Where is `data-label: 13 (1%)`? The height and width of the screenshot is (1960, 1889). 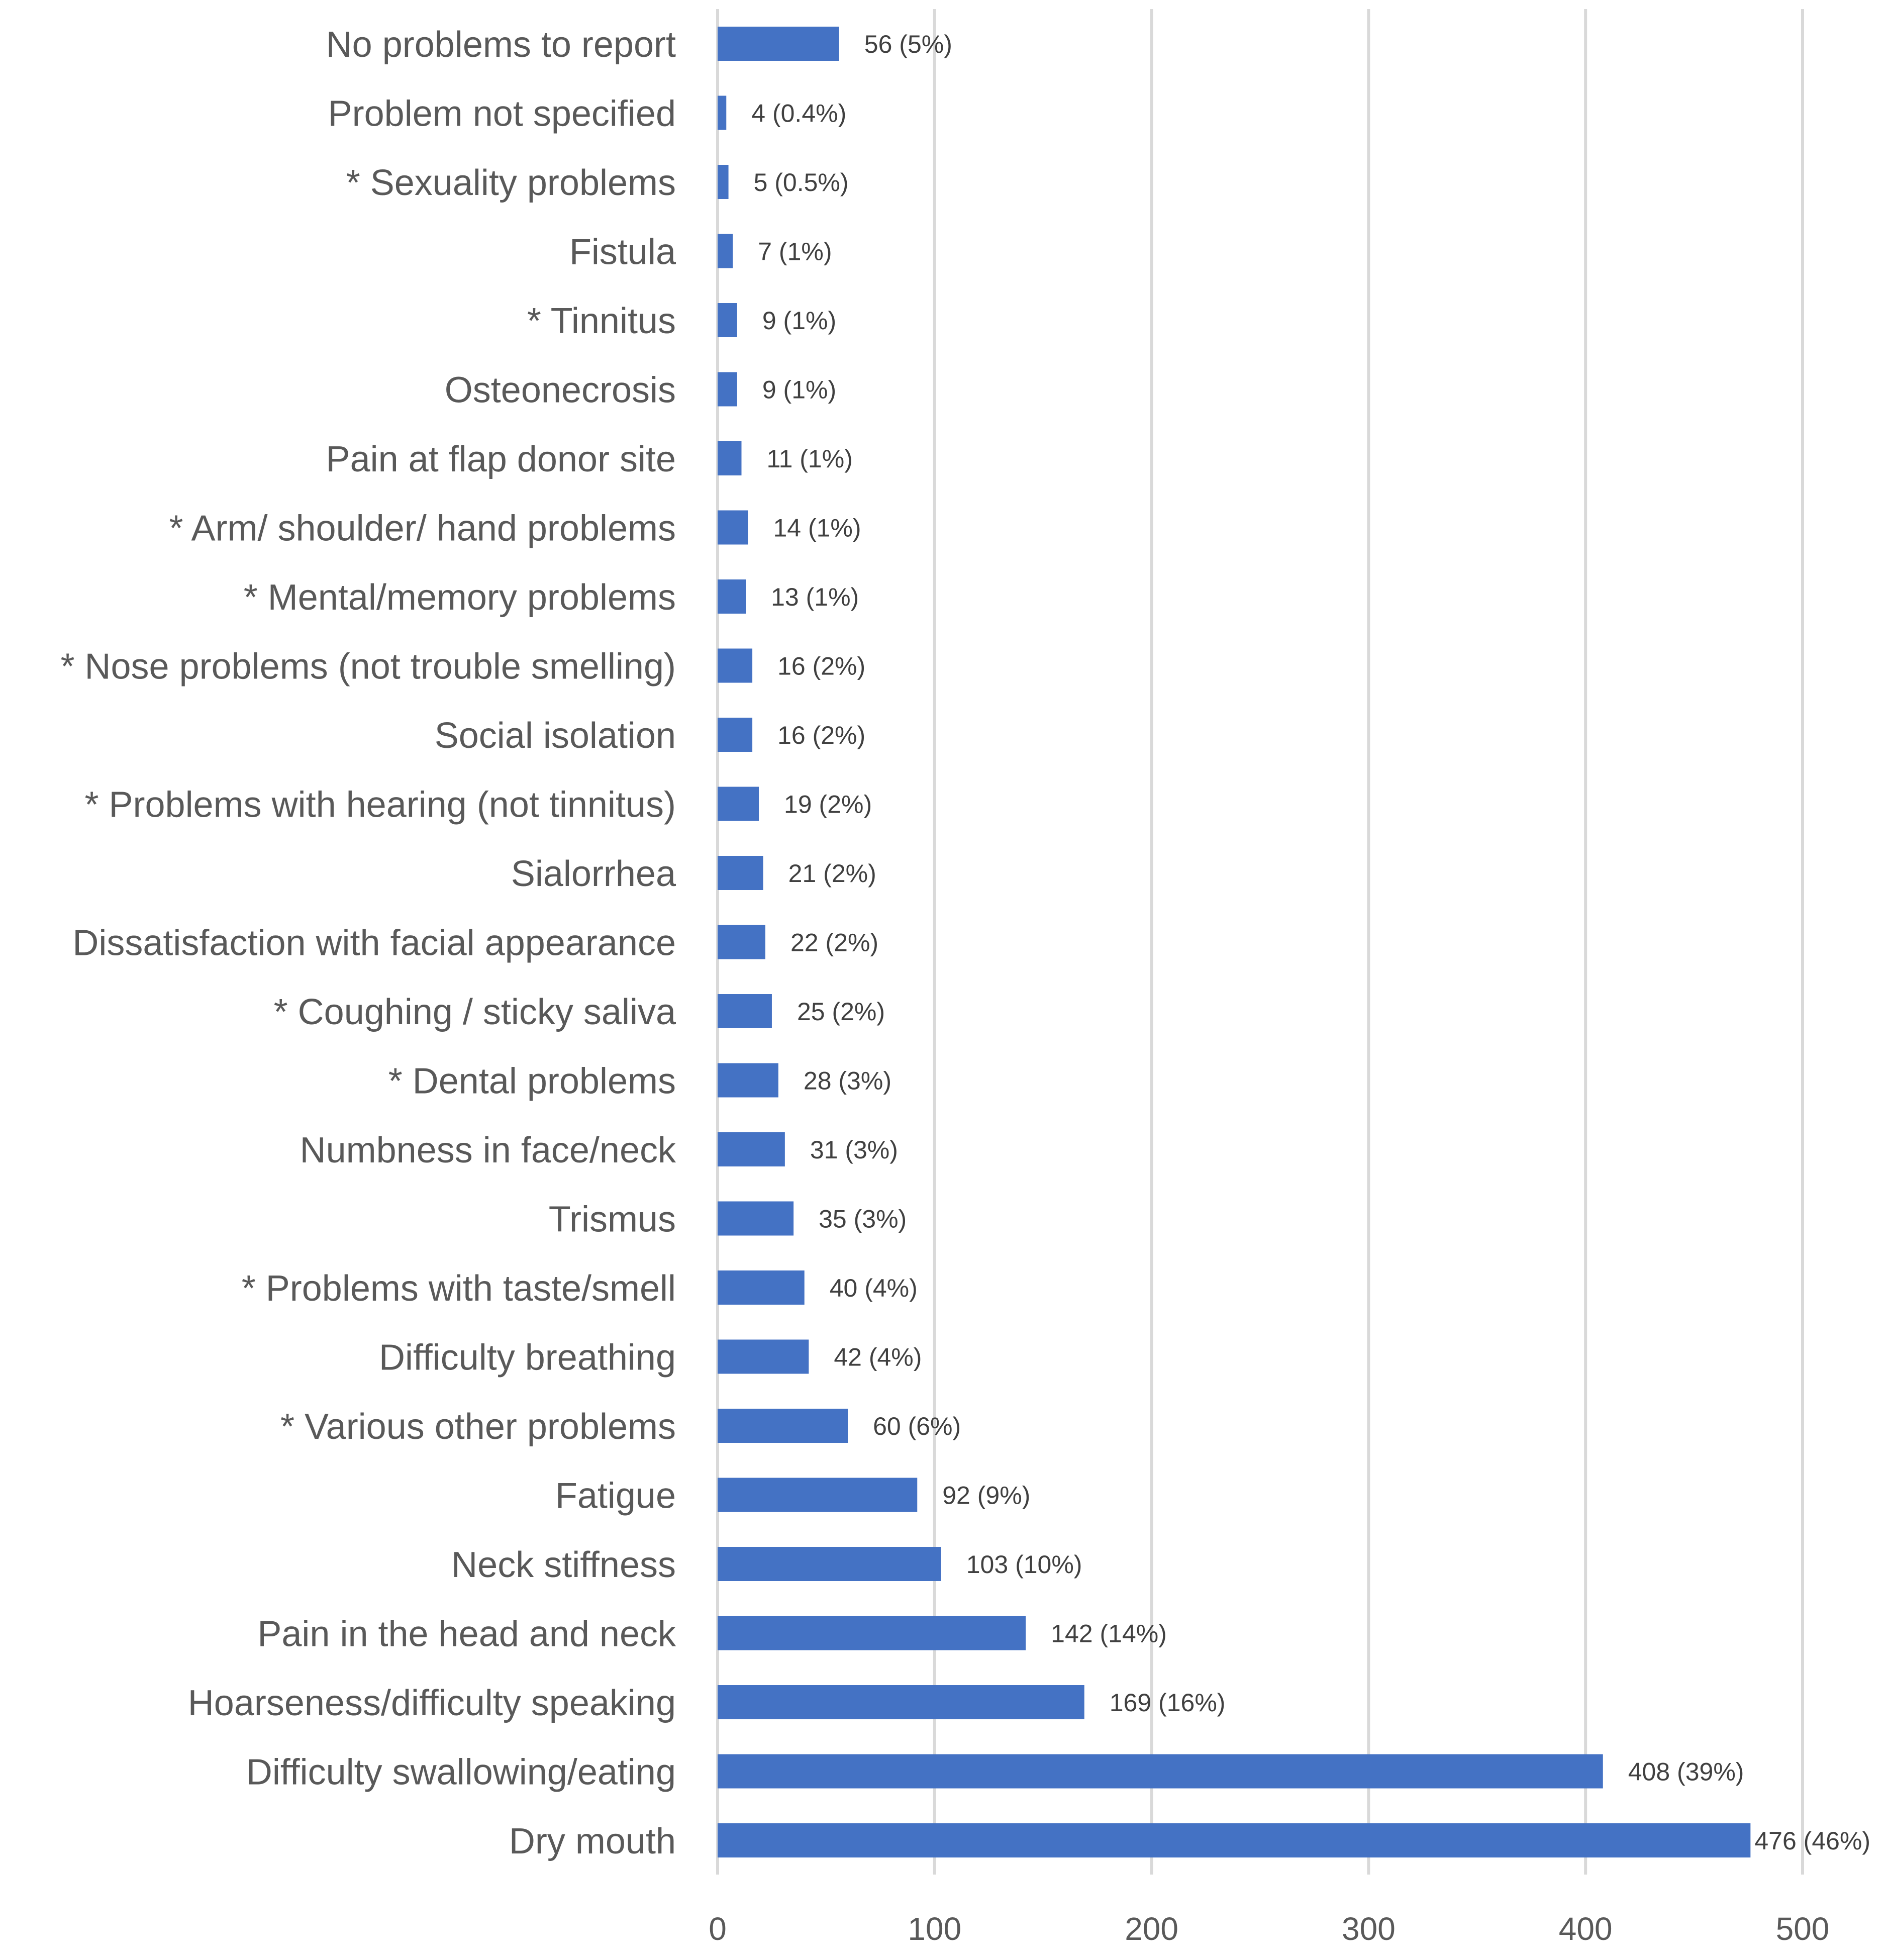
data-label: 13 (1%) is located at coordinates (815, 597).